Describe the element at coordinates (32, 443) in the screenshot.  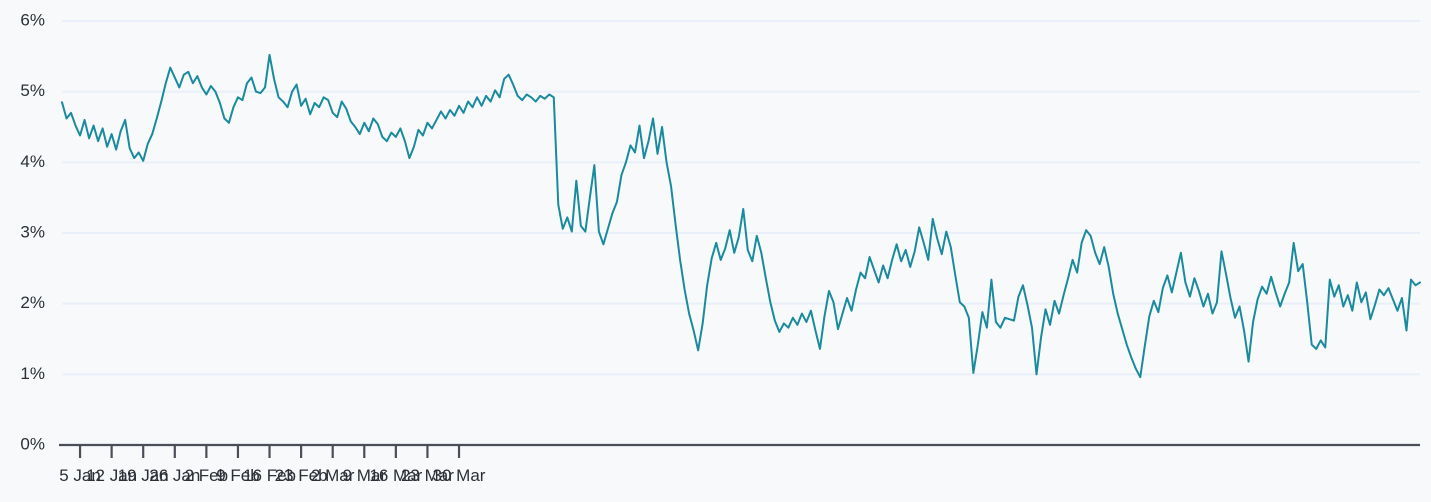
I see `y-axis-tick-label: 0%` at that location.